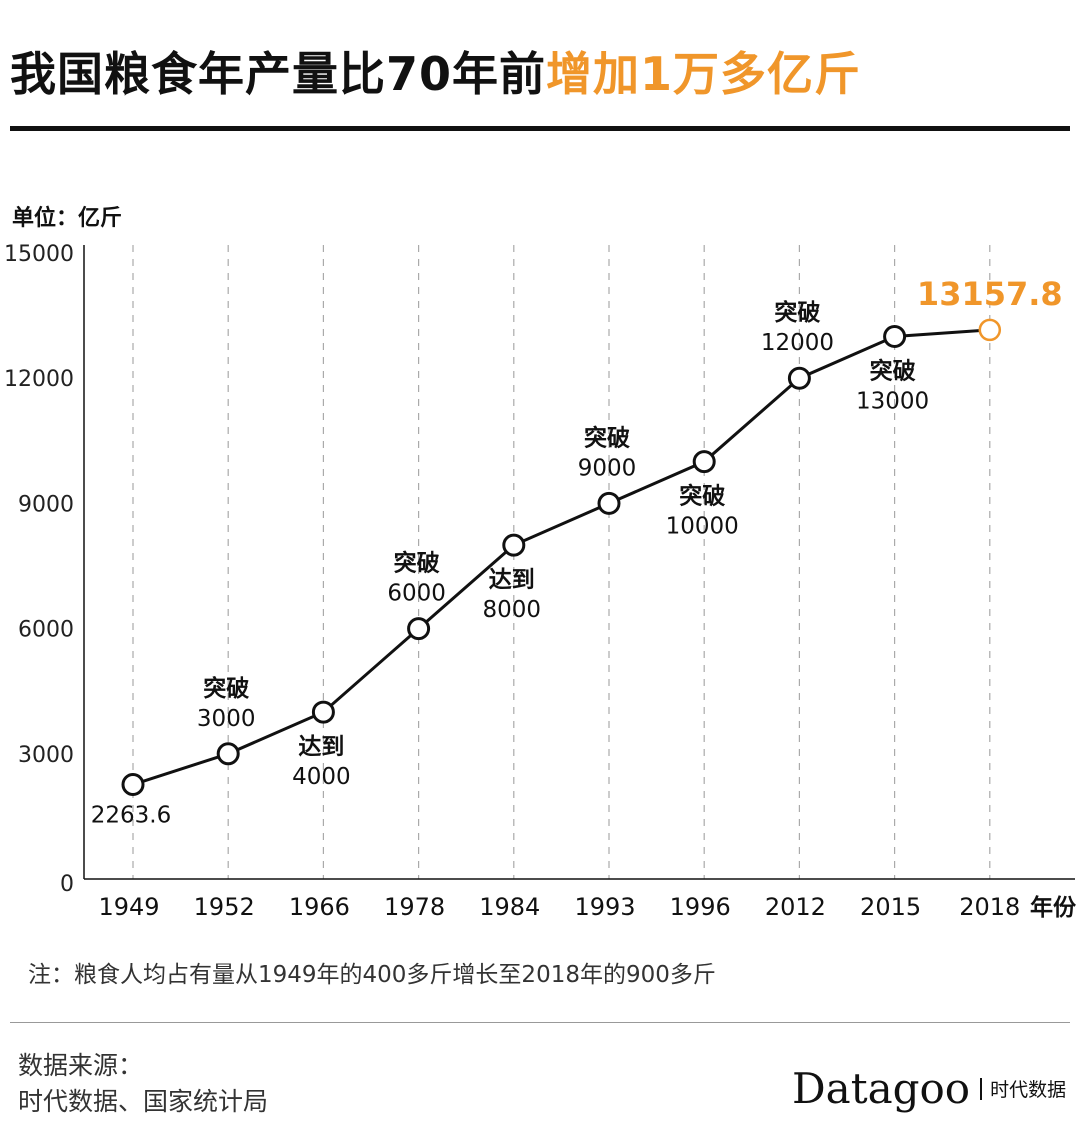 This screenshot has width=1080, height=1144. I want to click on x-axis-suffix: 年份, so click(1053, 907).